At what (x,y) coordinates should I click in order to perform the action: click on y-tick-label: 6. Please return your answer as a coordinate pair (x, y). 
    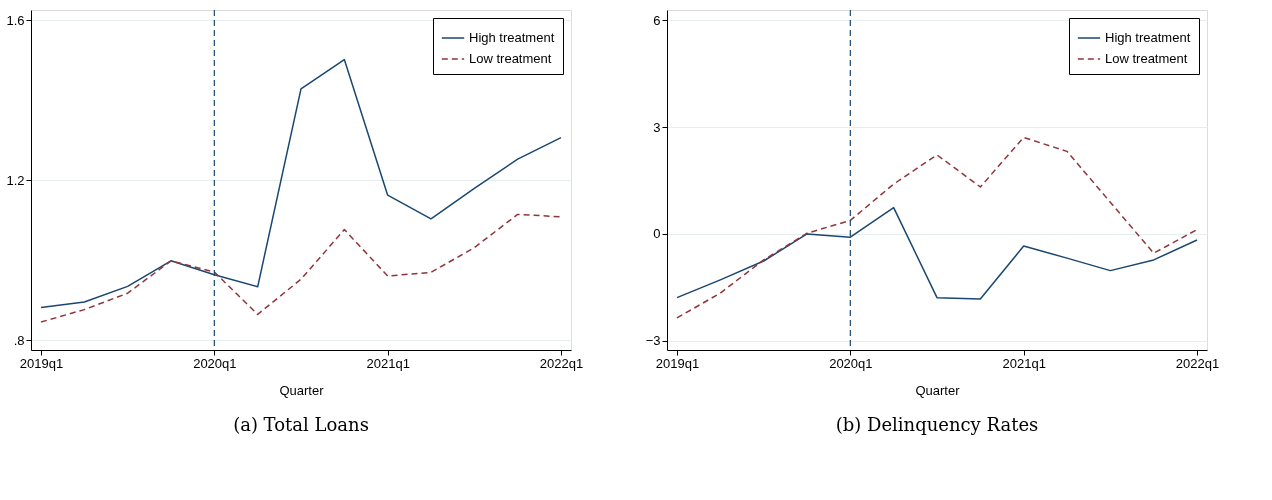
    Looking at the image, I should click on (657, 20).